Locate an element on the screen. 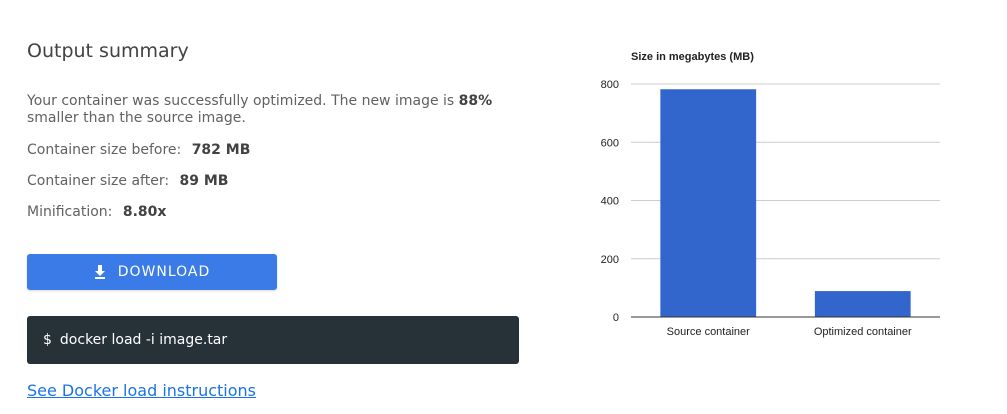  size-after-row: Container size after: 89 MB is located at coordinates (127, 181).